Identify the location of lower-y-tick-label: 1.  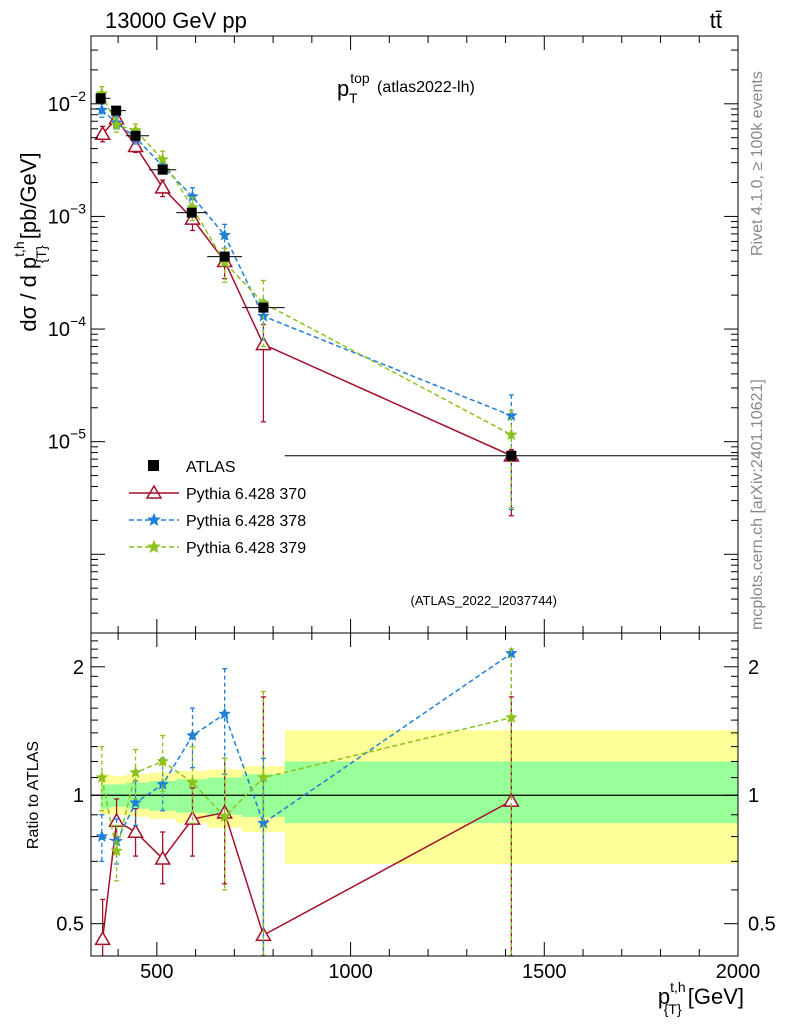
(78, 796).